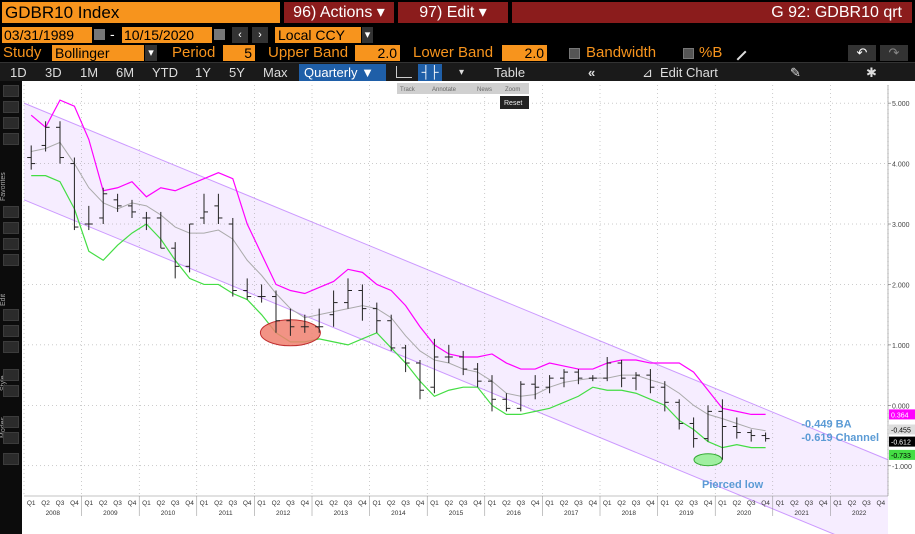 The height and width of the screenshot is (534, 915). I want to click on edit-menu-button: 97) Edit ▾, so click(453, 12).